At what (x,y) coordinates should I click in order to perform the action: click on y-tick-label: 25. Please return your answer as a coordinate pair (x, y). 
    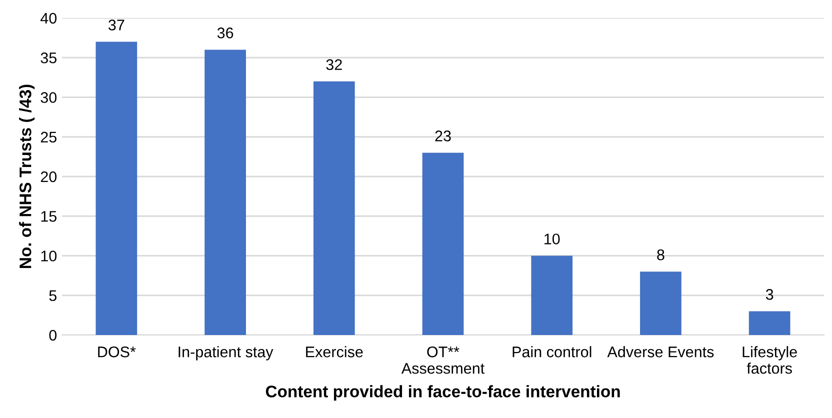
    Looking at the image, I should click on (48, 137).